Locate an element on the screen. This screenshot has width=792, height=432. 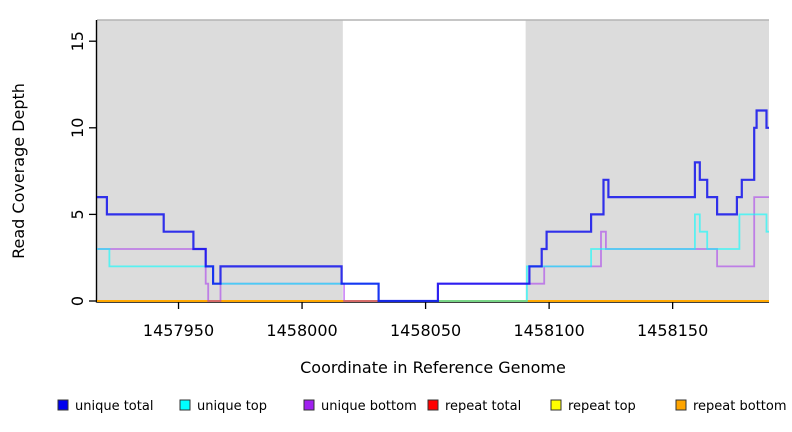
legend-swatch-unique-total is located at coordinates (63, 405).